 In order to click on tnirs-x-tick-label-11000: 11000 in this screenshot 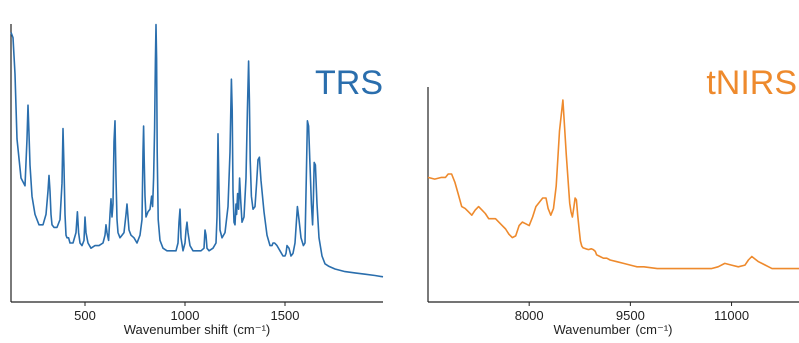, I will do `click(731, 315)`.